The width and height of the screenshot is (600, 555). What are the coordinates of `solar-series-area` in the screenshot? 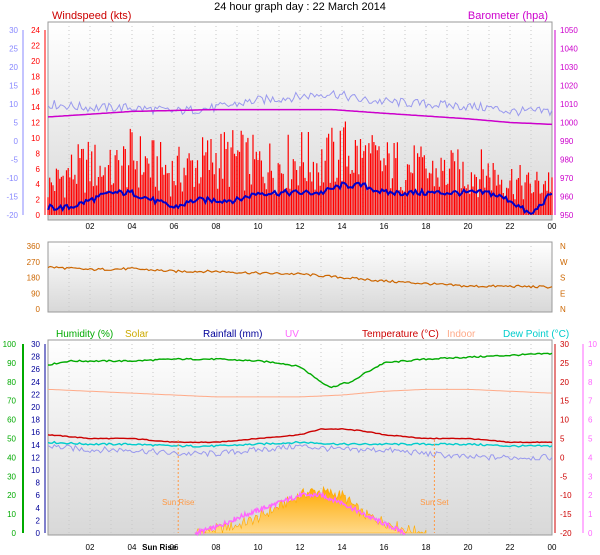 It's located at (311, 509).